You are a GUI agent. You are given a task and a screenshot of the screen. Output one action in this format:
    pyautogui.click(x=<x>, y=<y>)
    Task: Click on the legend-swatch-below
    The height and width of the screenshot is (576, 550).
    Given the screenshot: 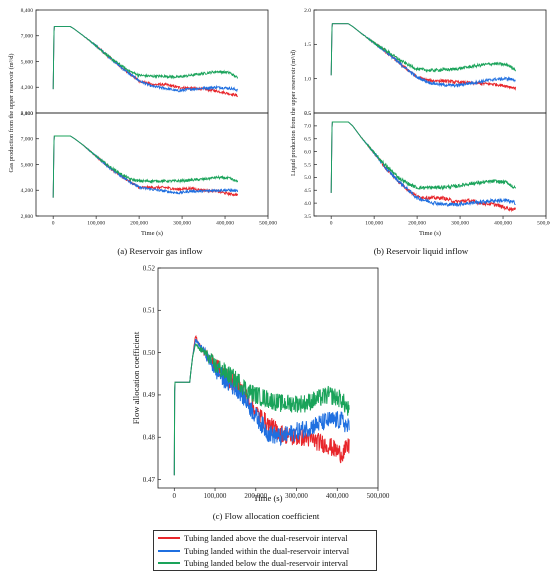 What is the action you would take?
    pyautogui.click(x=169, y=563)
    